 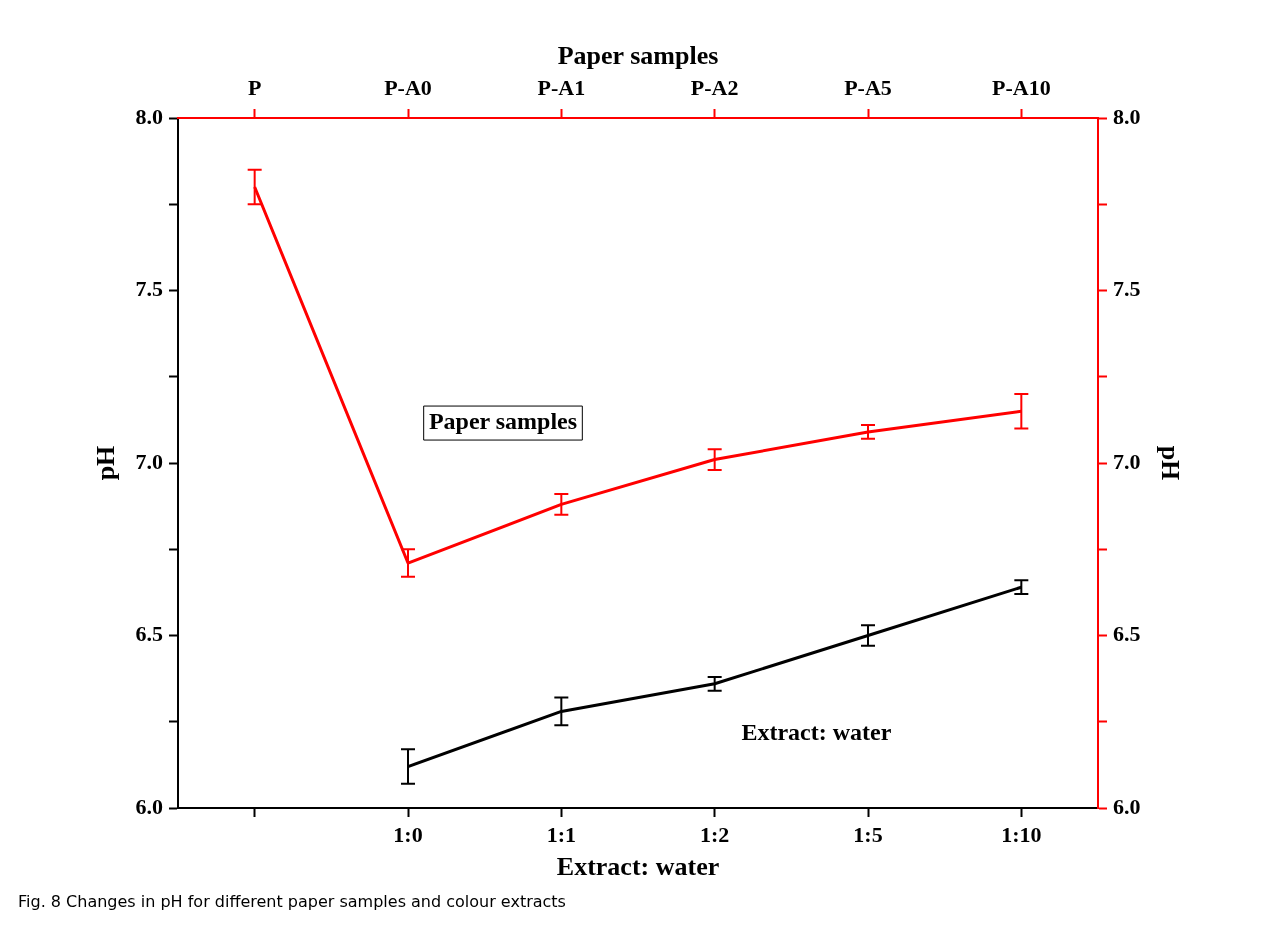 What do you see at coordinates (715, 834) in the screenshot?
I see `x-tick-label: 1:2` at bounding box center [715, 834].